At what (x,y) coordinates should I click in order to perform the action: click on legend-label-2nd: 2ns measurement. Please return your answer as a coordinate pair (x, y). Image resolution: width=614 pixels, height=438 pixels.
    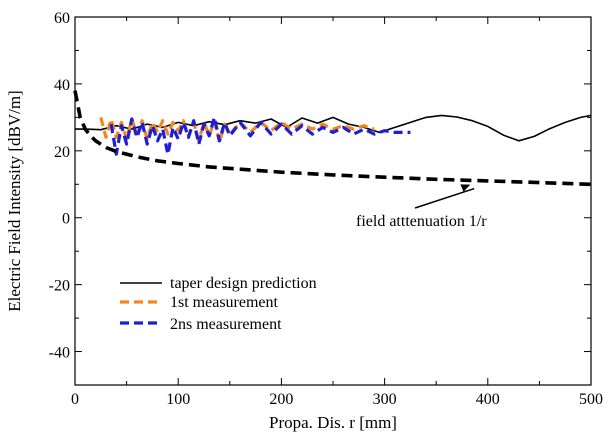
    Looking at the image, I should click on (226, 324).